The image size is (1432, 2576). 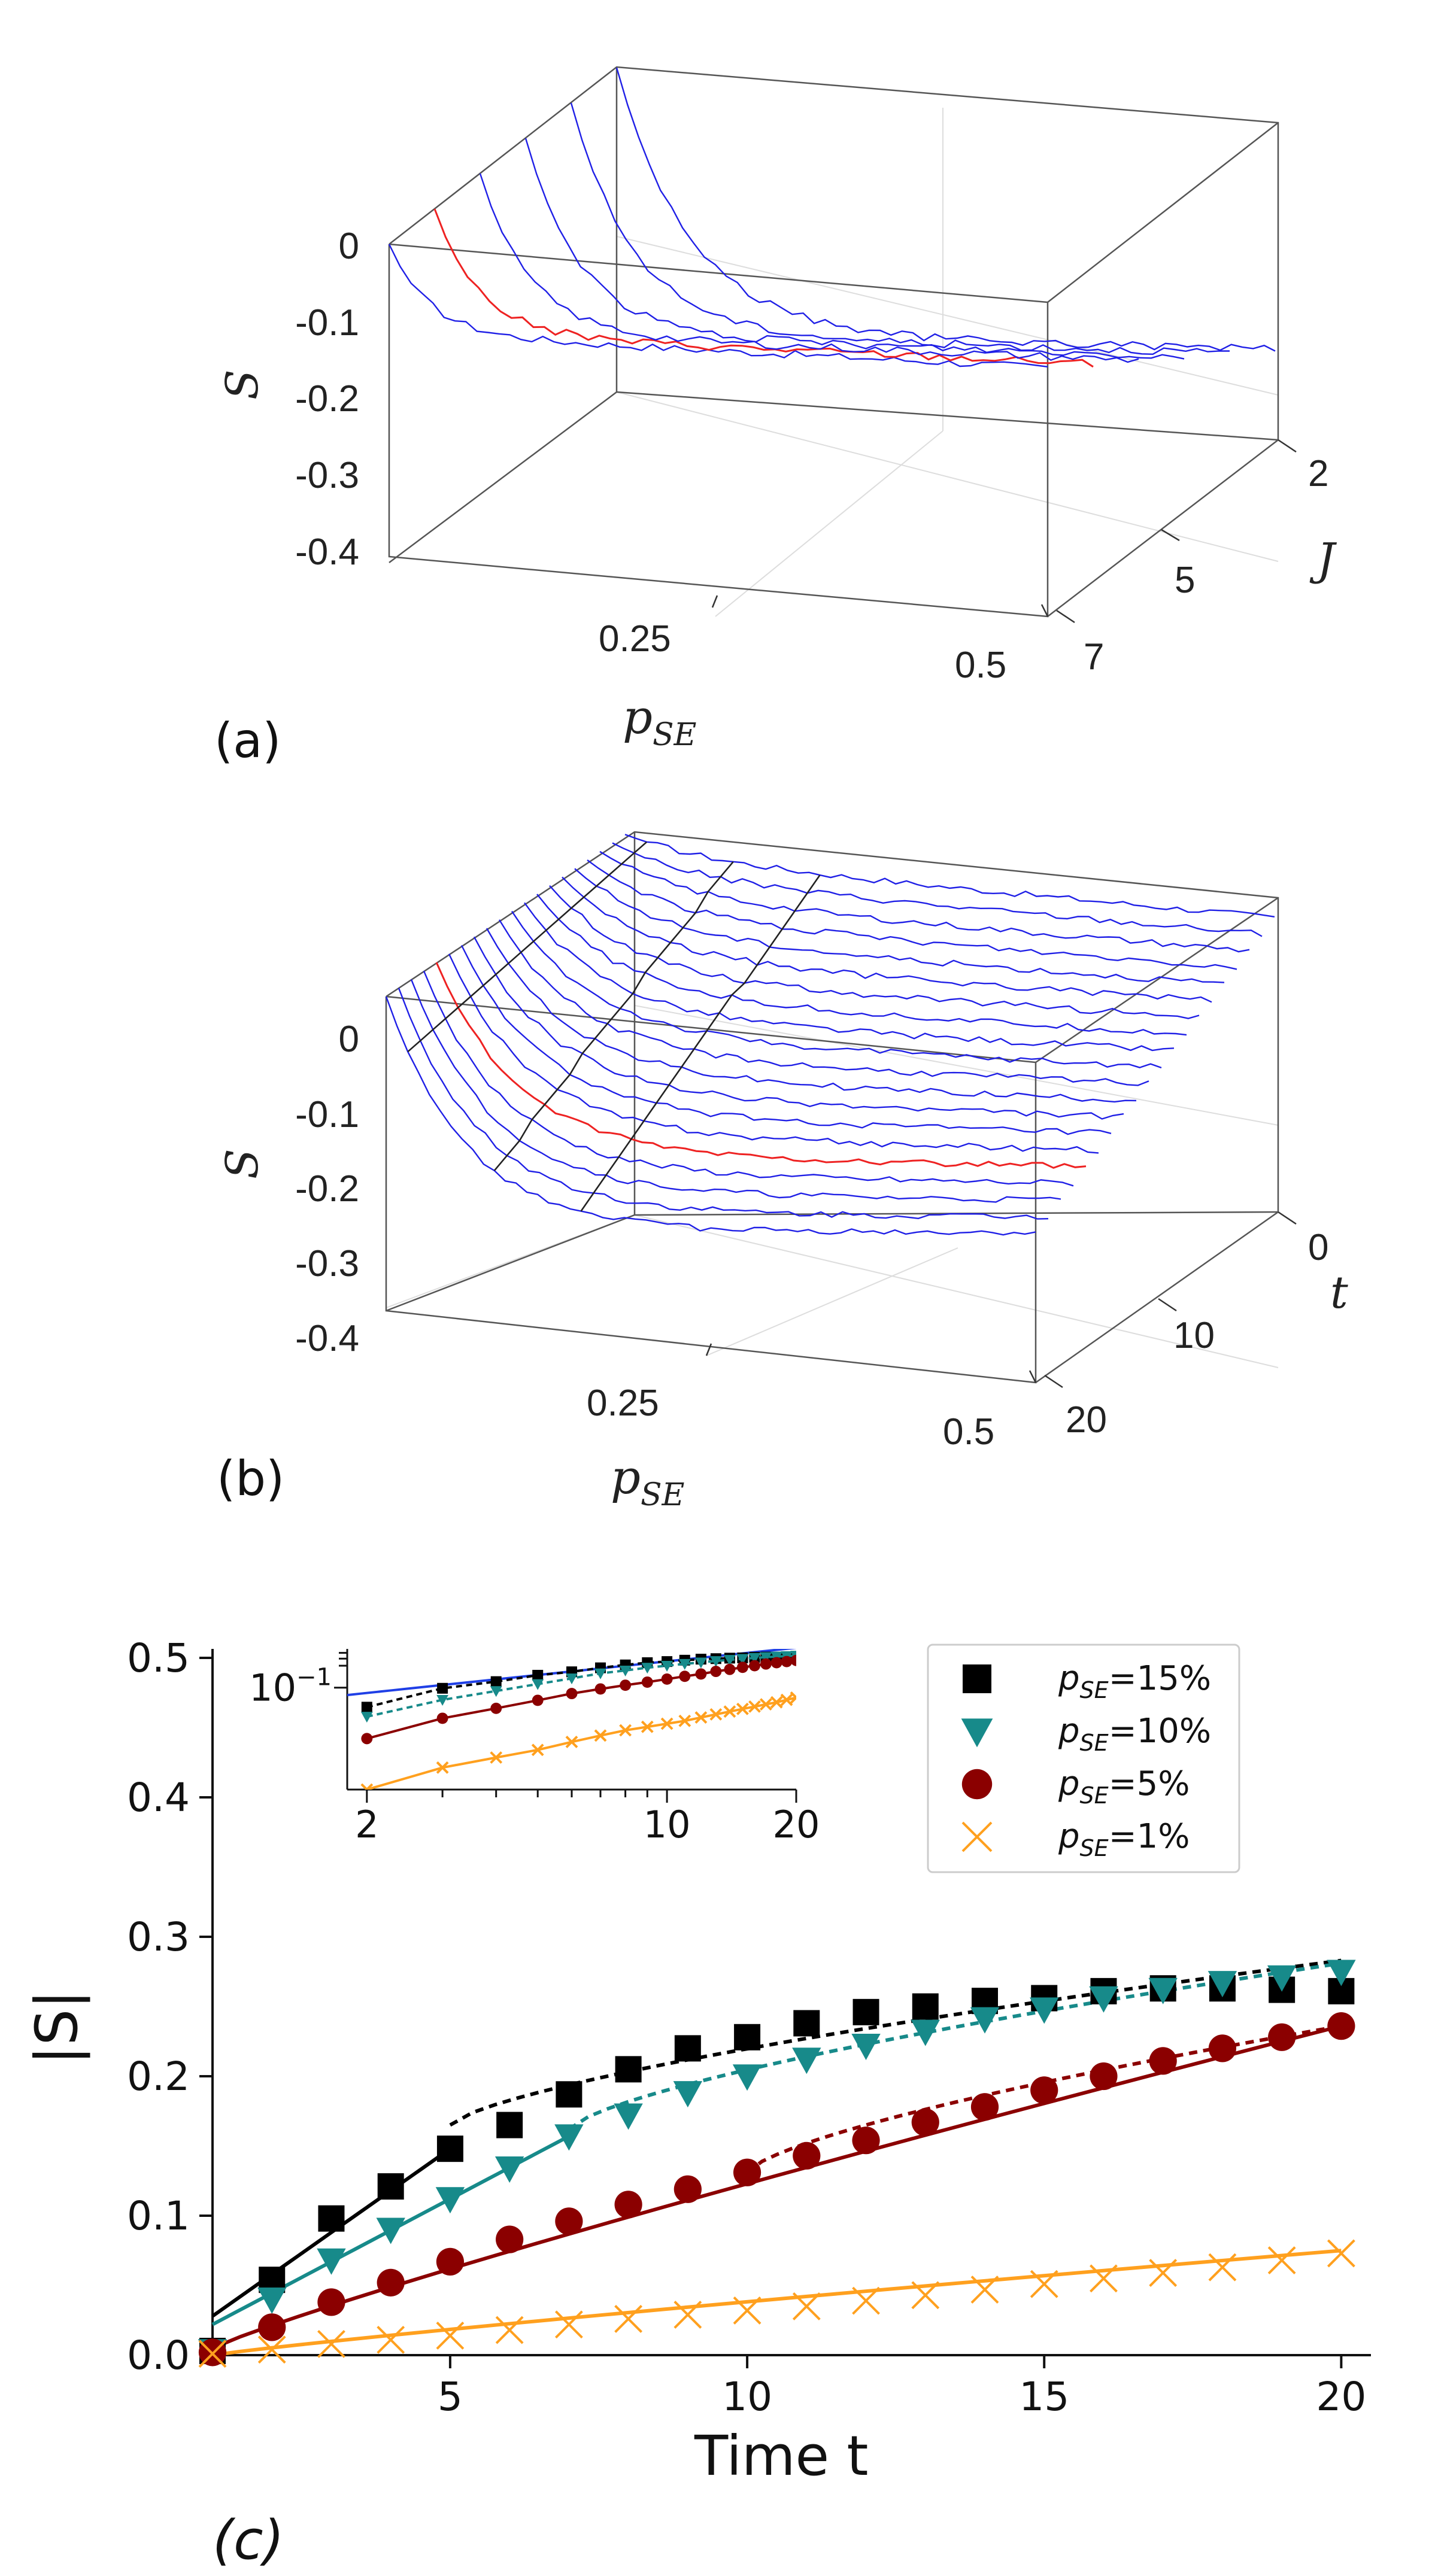 I want to click on panel-b-x-tick: 0.5, so click(x=968, y=1432).